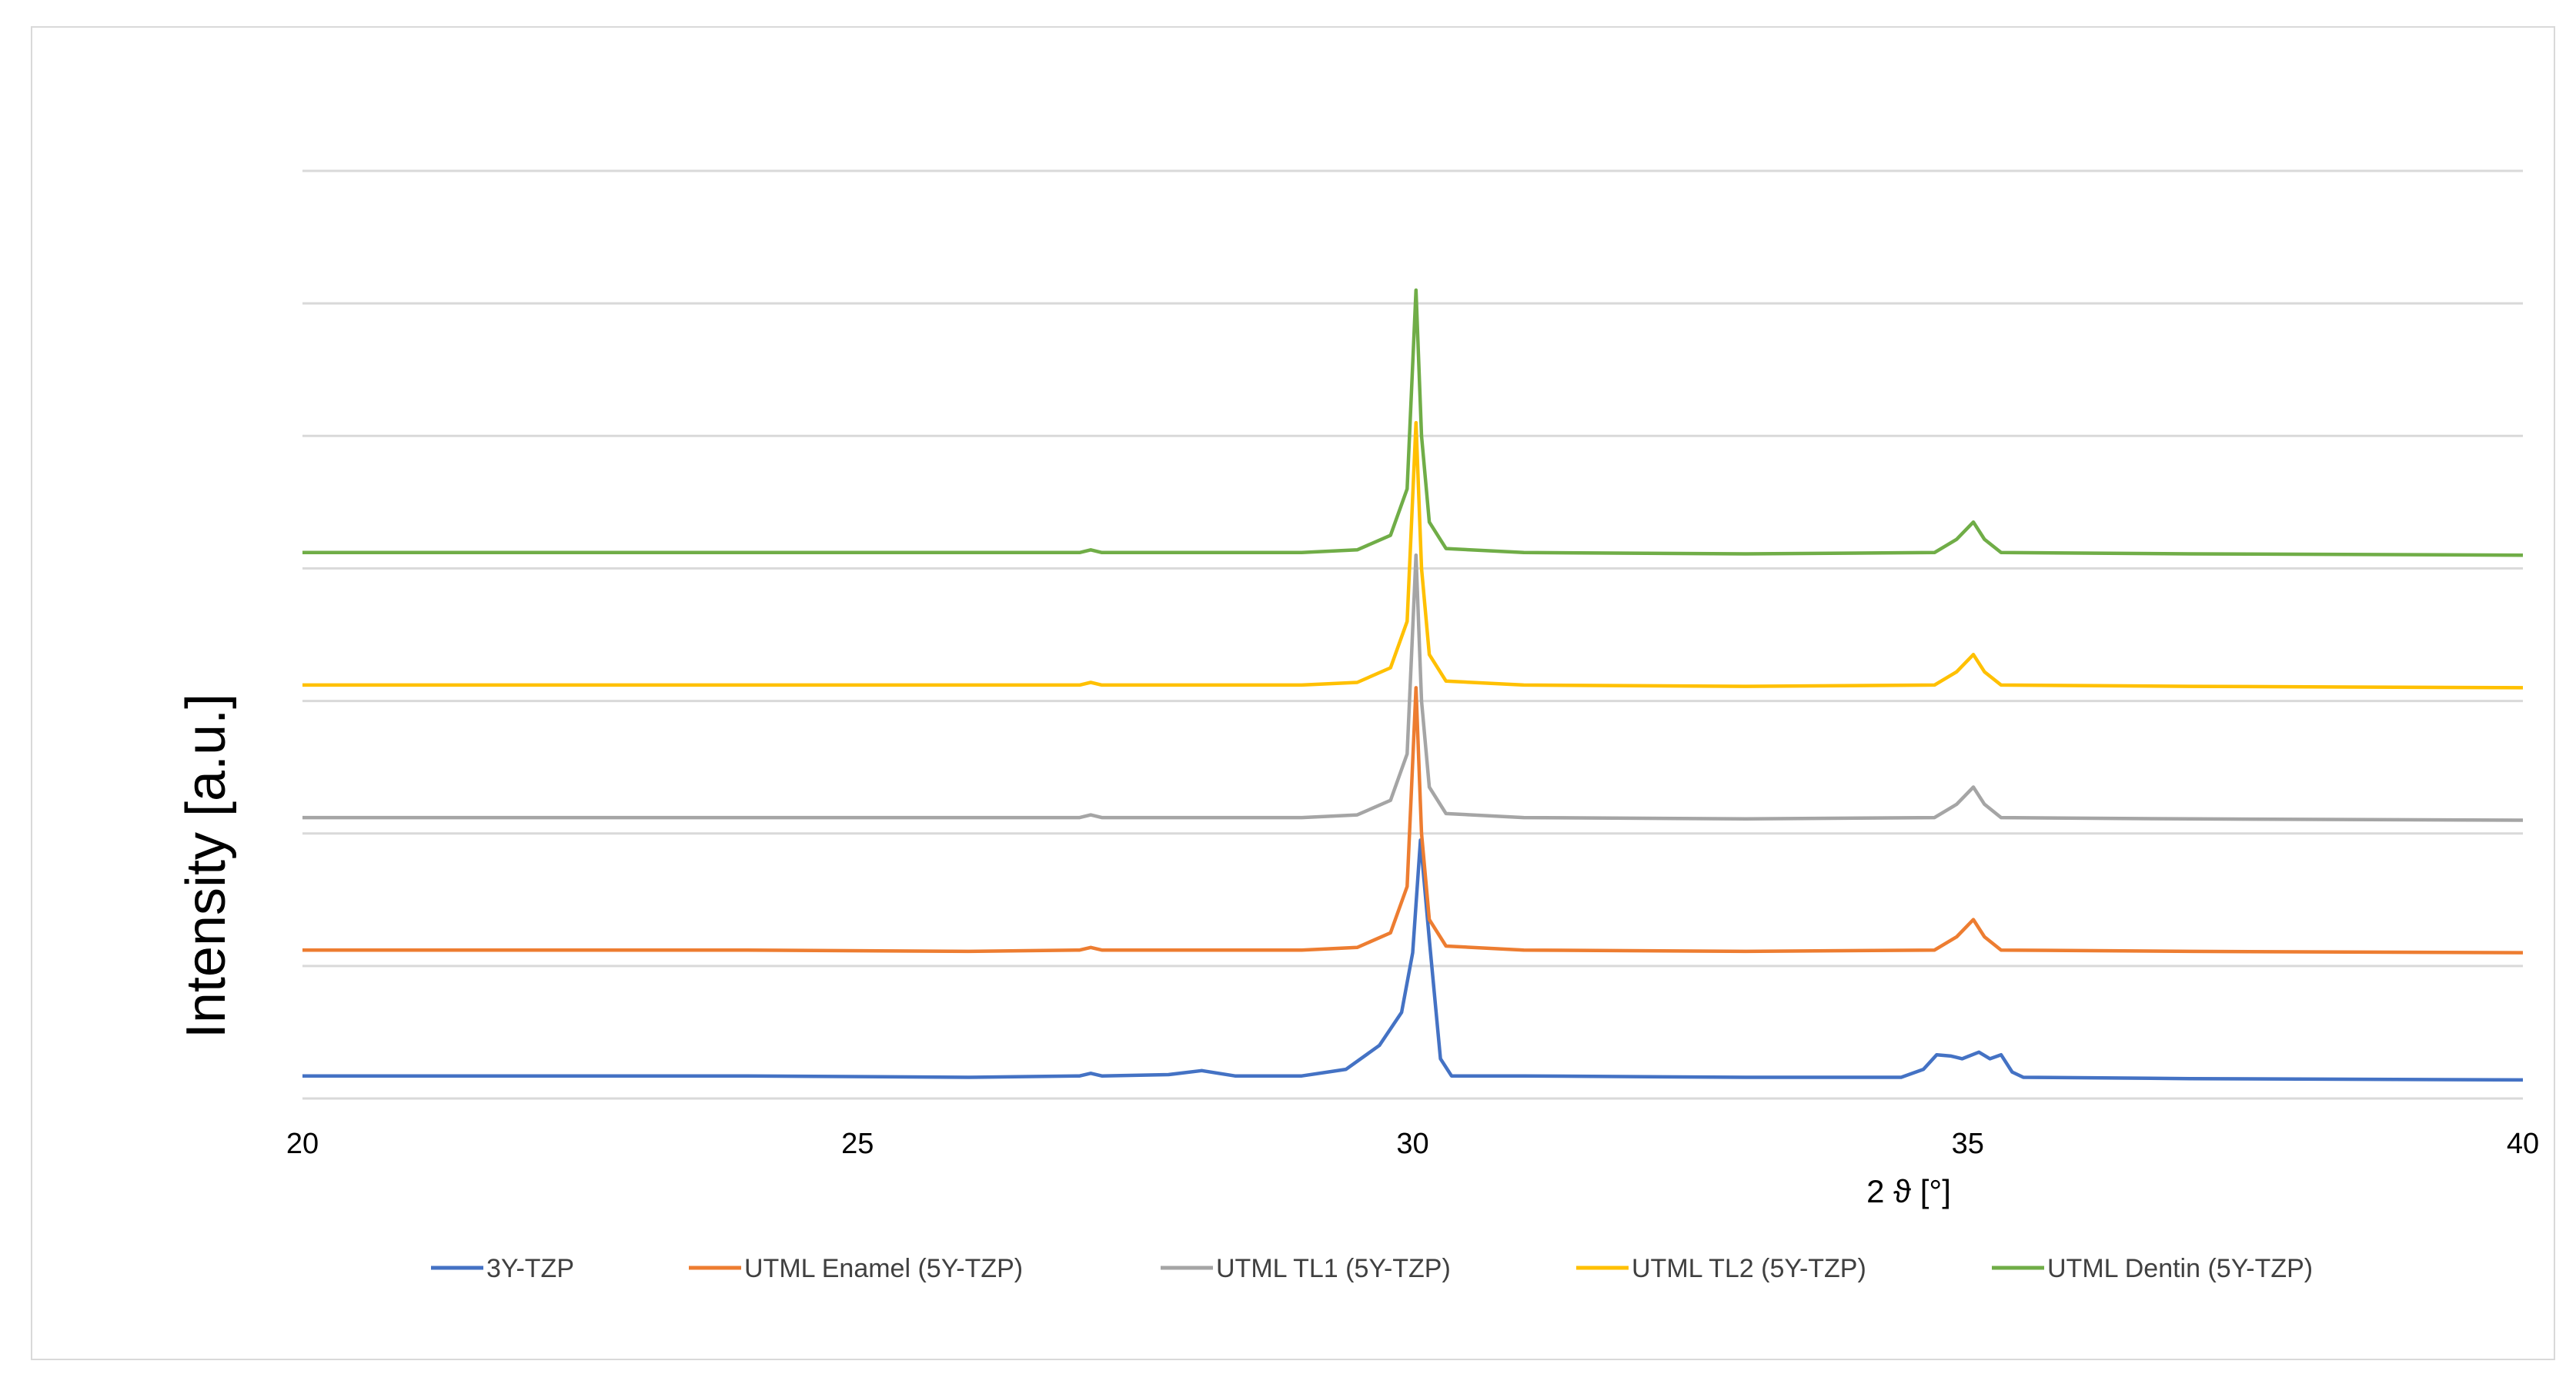  Describe the element at coordinates (1968, 1144) in the screenshot. I see `x-tick-label: 35` at that location.